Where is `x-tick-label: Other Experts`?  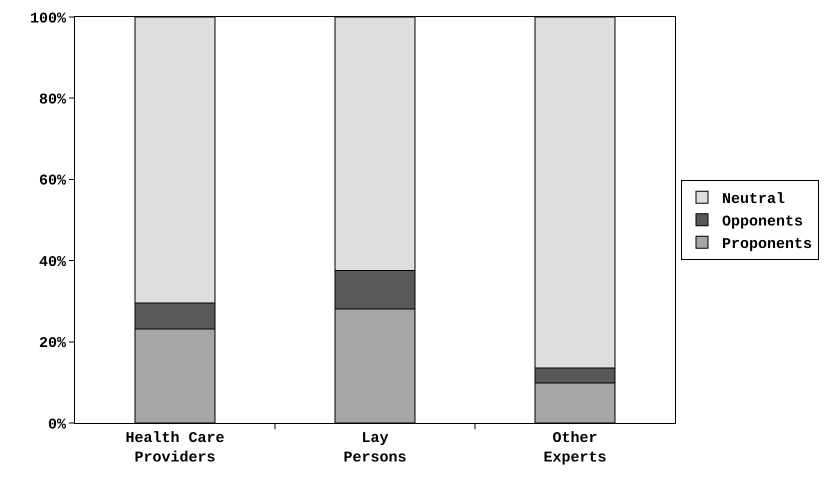
x-tick-label: Other Experts is located at coordinates (575, 448).